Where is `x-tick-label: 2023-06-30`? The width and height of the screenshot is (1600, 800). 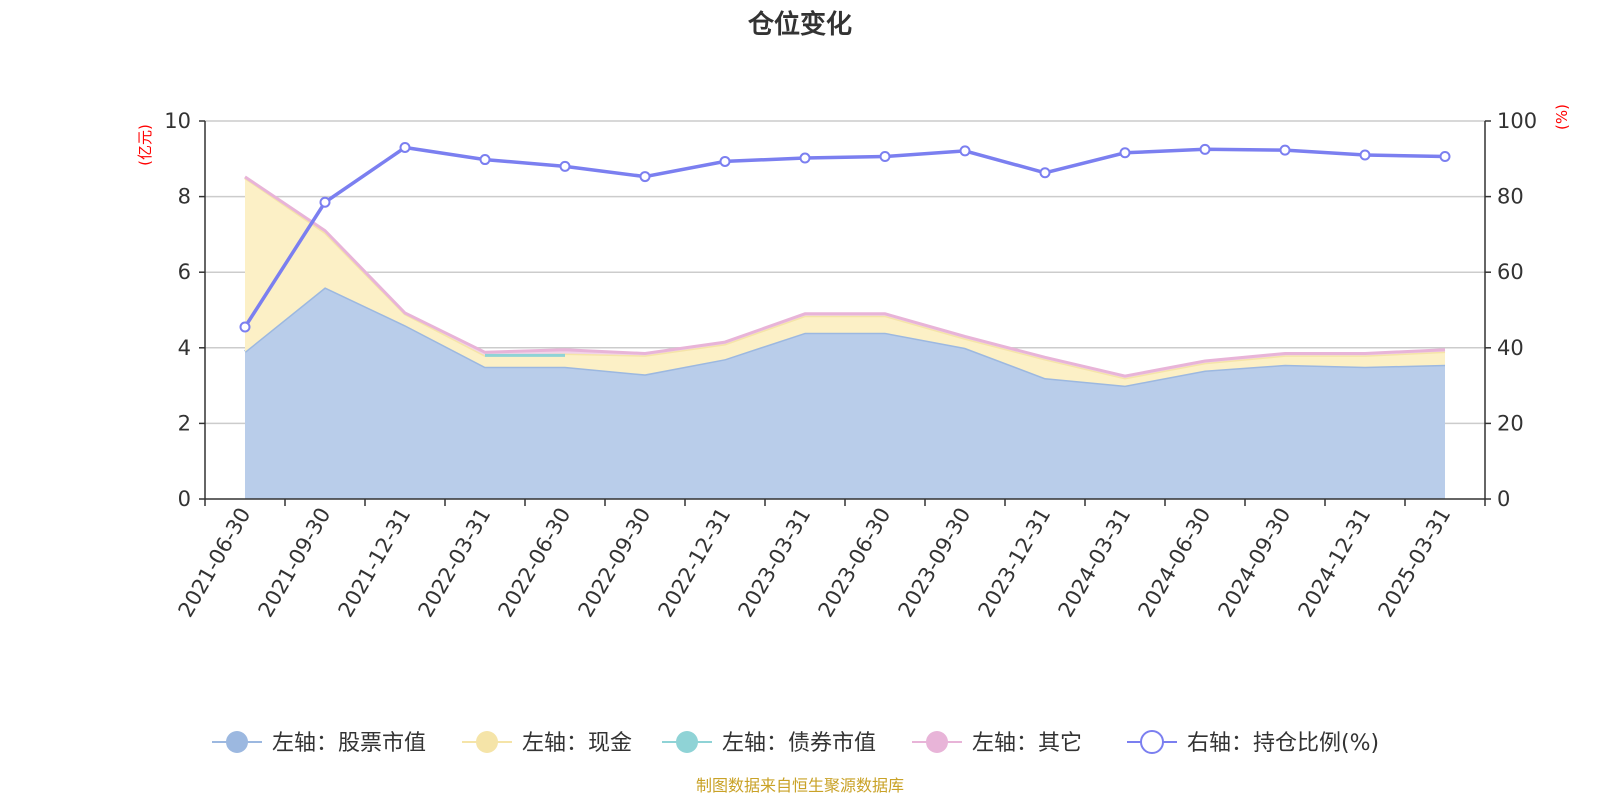 x-tick-label: 2023-06-30 is located at coordinates (855, 563).